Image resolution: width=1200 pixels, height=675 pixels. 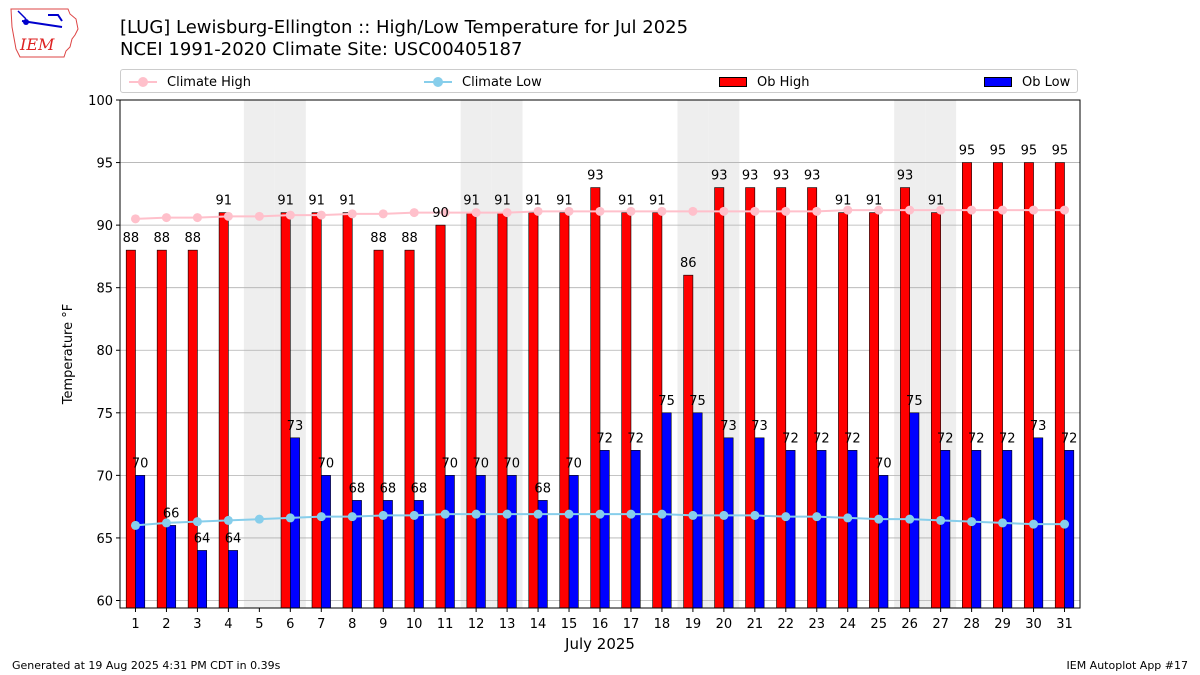 I want to click on ob-low-label-day-22: 72, so click(x=790, y=438).